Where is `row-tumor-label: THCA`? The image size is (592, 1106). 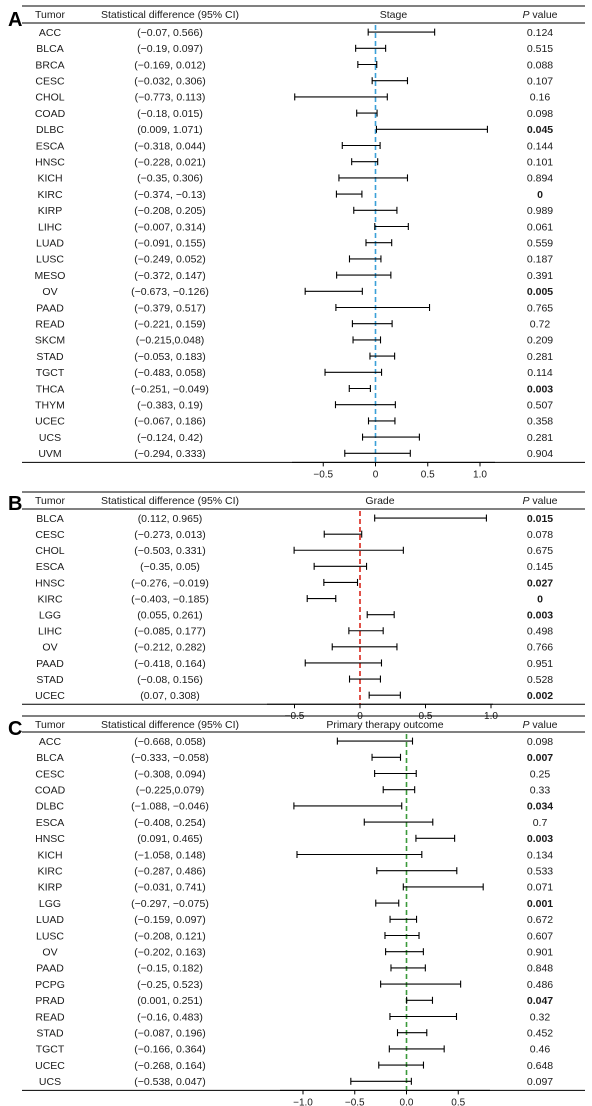 row-tumor-label: THCA is located at coordinates (50, 389).